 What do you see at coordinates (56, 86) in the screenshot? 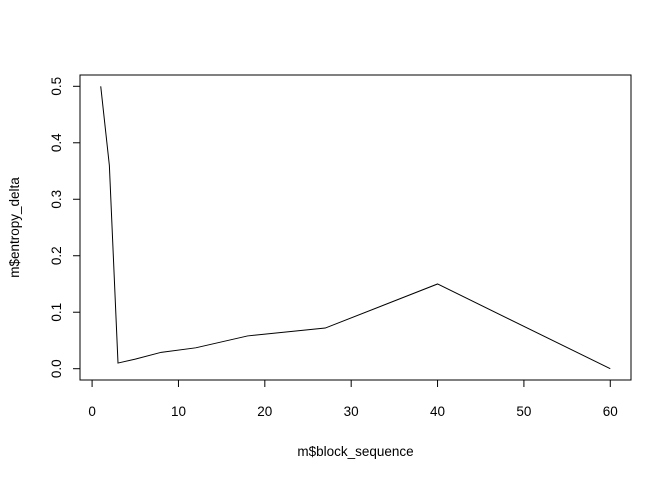
I see `y-tick-label: 0.5` at bounding box center [56, 86].